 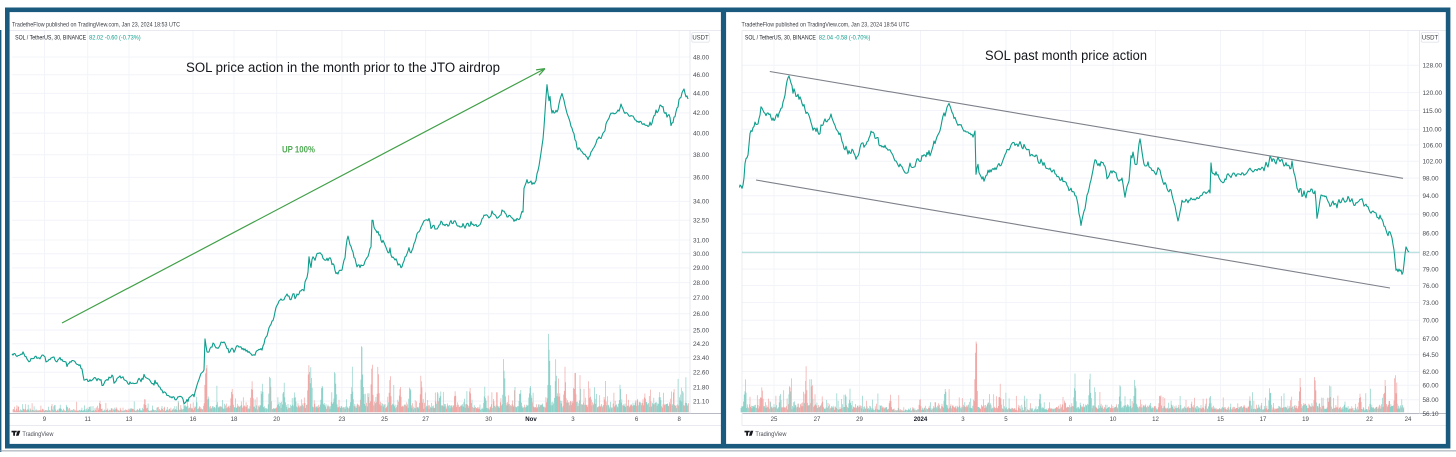 I want to click on svg-text: 46.00, so click(x=701, y=75).